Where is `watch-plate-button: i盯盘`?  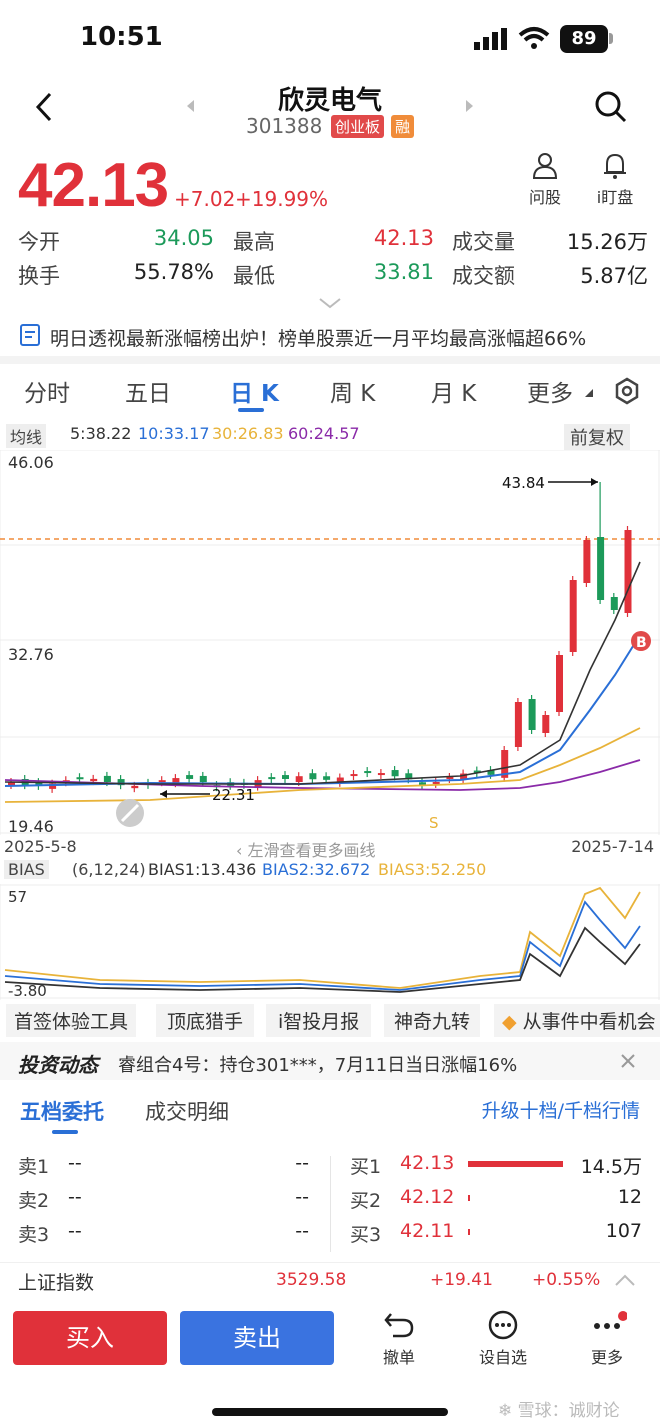
watch-plate-button: i盯盘 is located at coordinates (615, 180).